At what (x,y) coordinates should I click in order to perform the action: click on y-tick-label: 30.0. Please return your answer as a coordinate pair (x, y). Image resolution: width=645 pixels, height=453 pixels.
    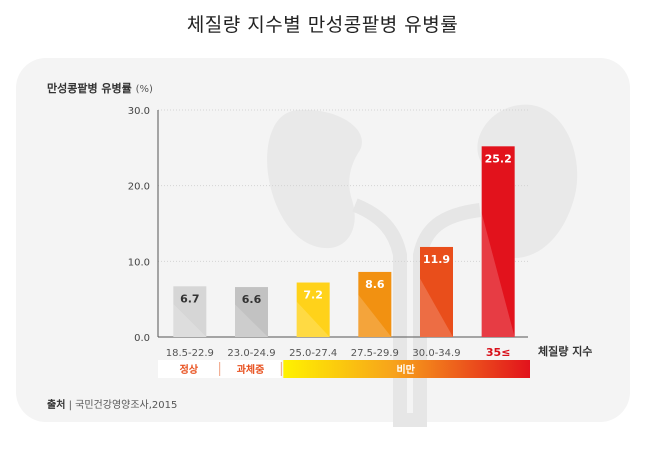
    Looking at the image, I should click on (139, 111).